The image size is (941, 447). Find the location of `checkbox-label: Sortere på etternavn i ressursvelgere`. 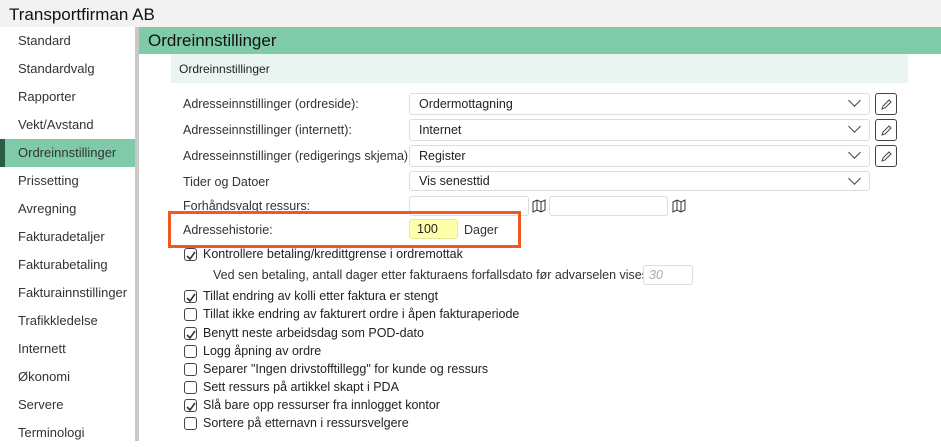

checkbox-label: Sortere på etternavn i ressursvelgere is located at coordinates (306, 423).